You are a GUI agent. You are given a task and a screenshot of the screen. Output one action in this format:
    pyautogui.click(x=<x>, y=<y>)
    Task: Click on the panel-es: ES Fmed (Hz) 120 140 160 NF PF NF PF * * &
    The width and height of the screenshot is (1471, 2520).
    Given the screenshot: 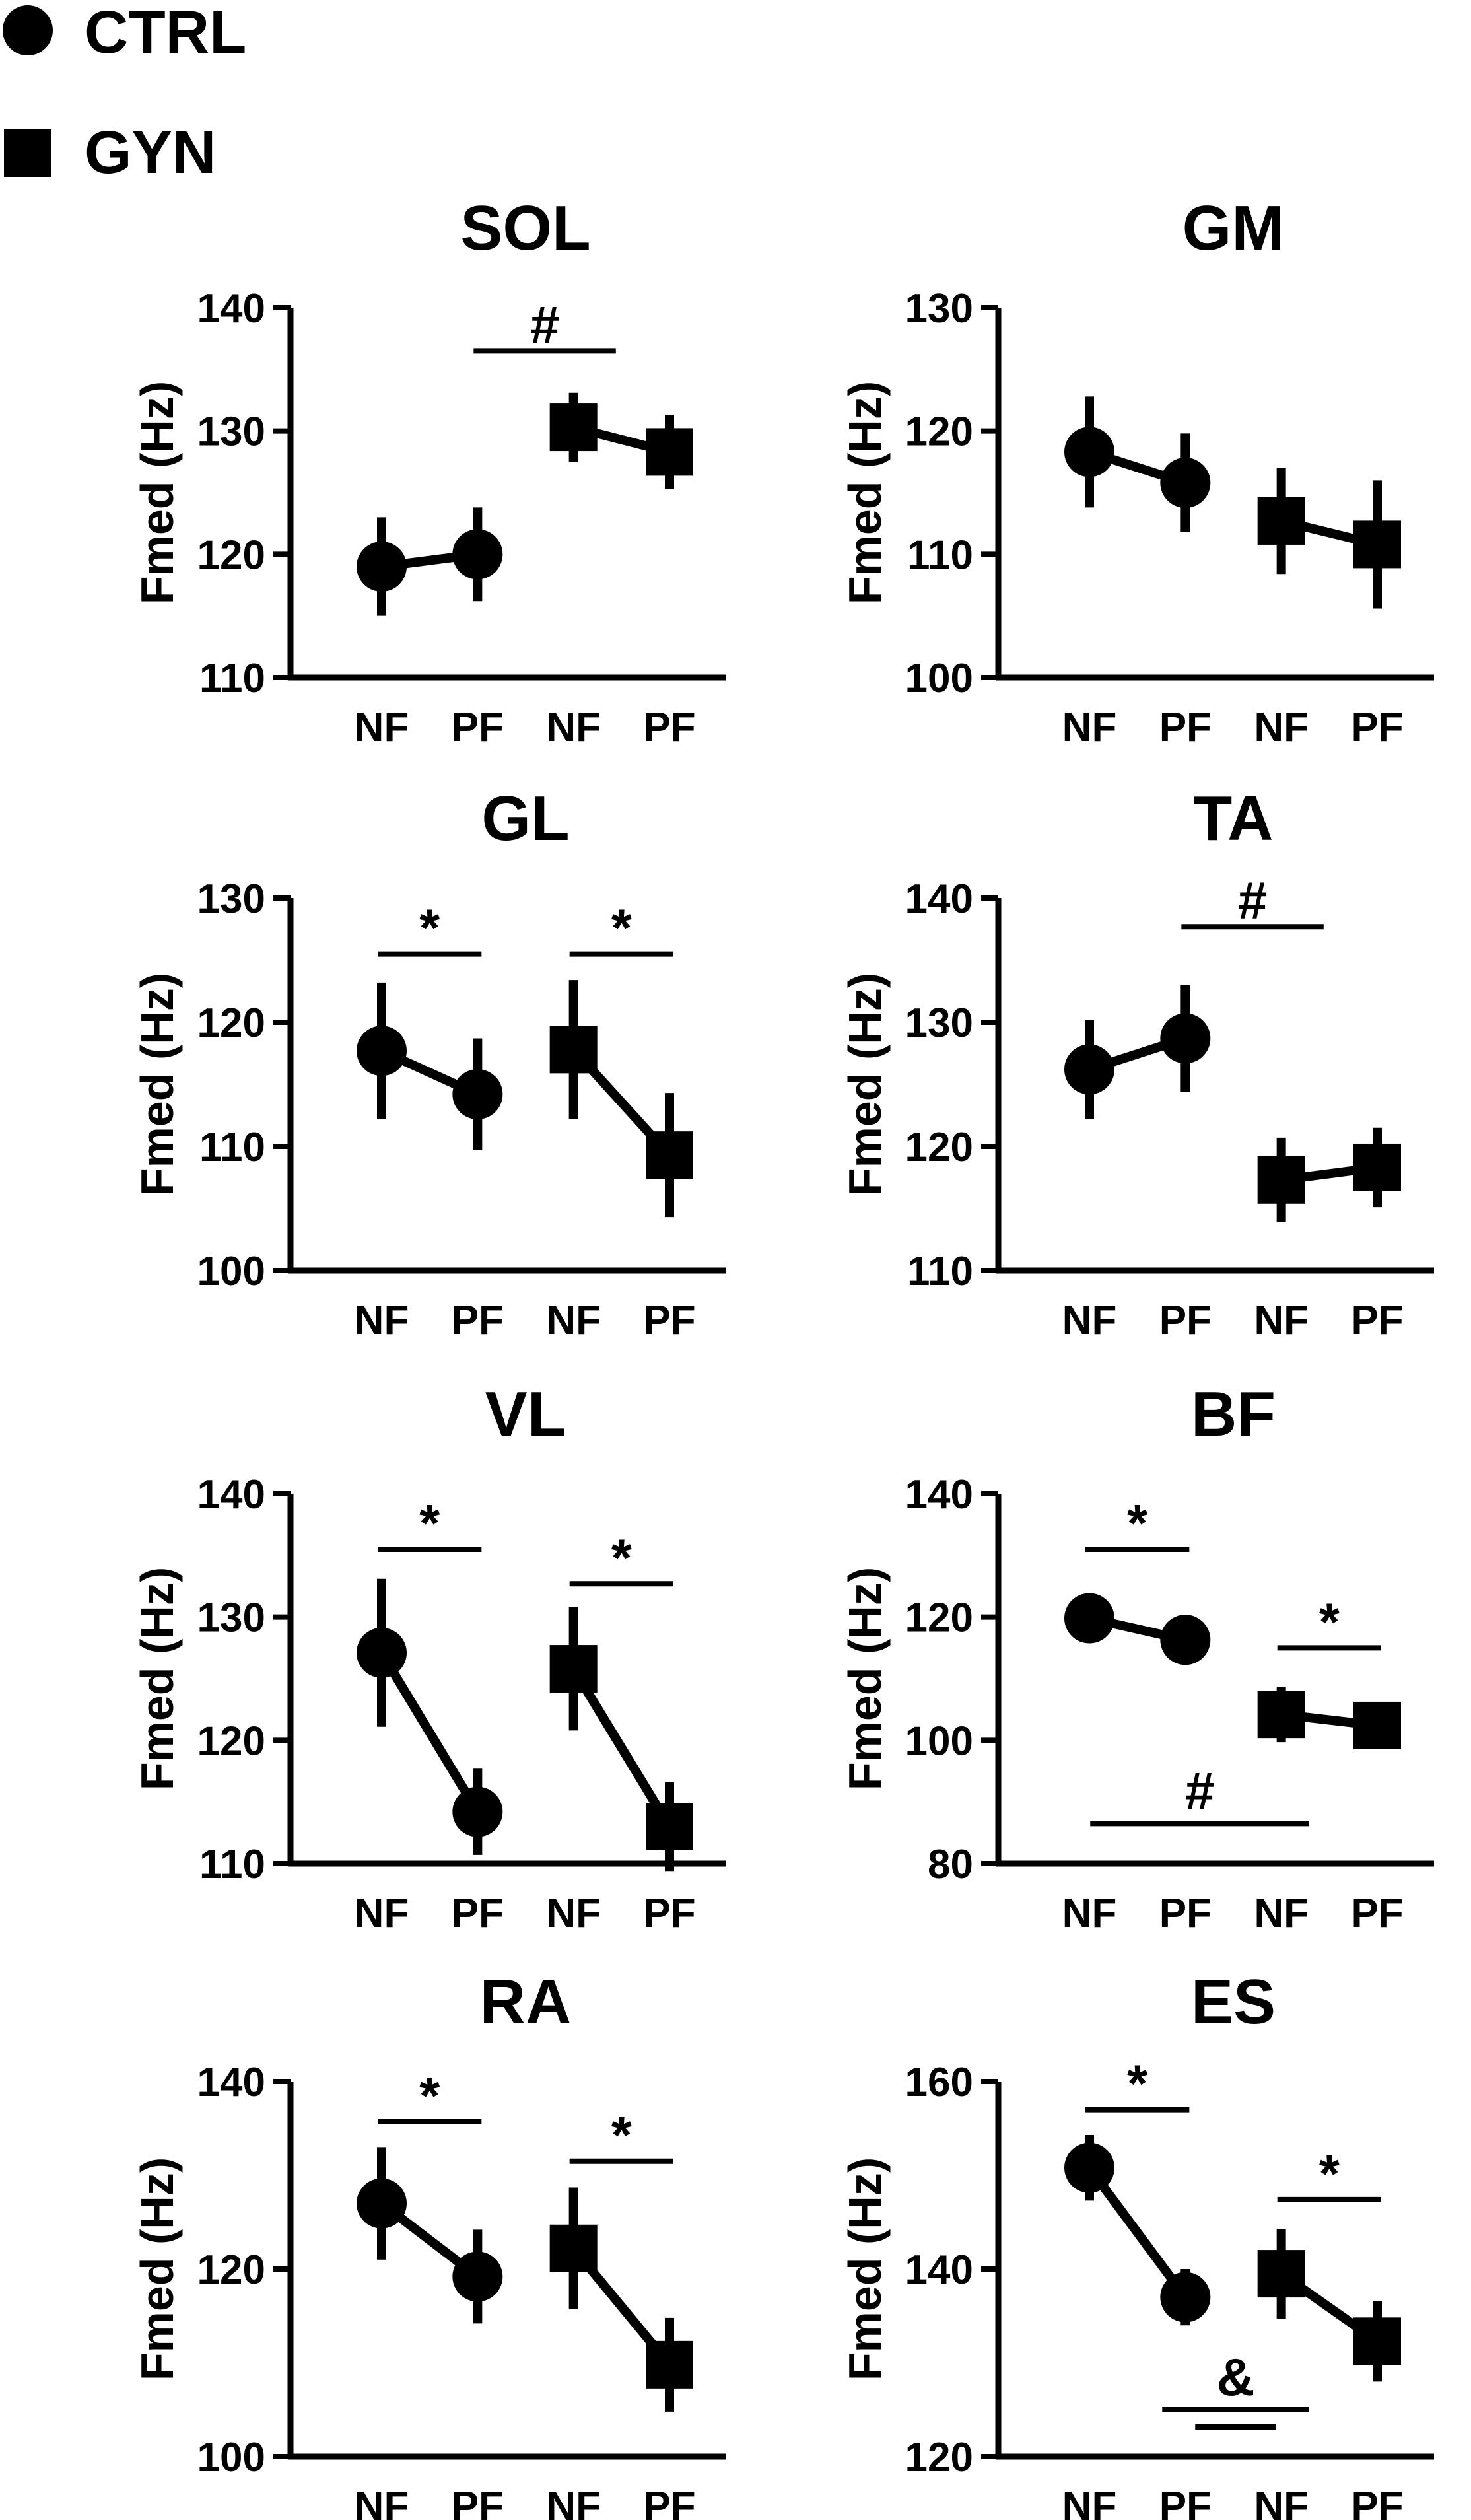 What is the action you would take?
    pyautogui.click(x=1136, y=2243)
    